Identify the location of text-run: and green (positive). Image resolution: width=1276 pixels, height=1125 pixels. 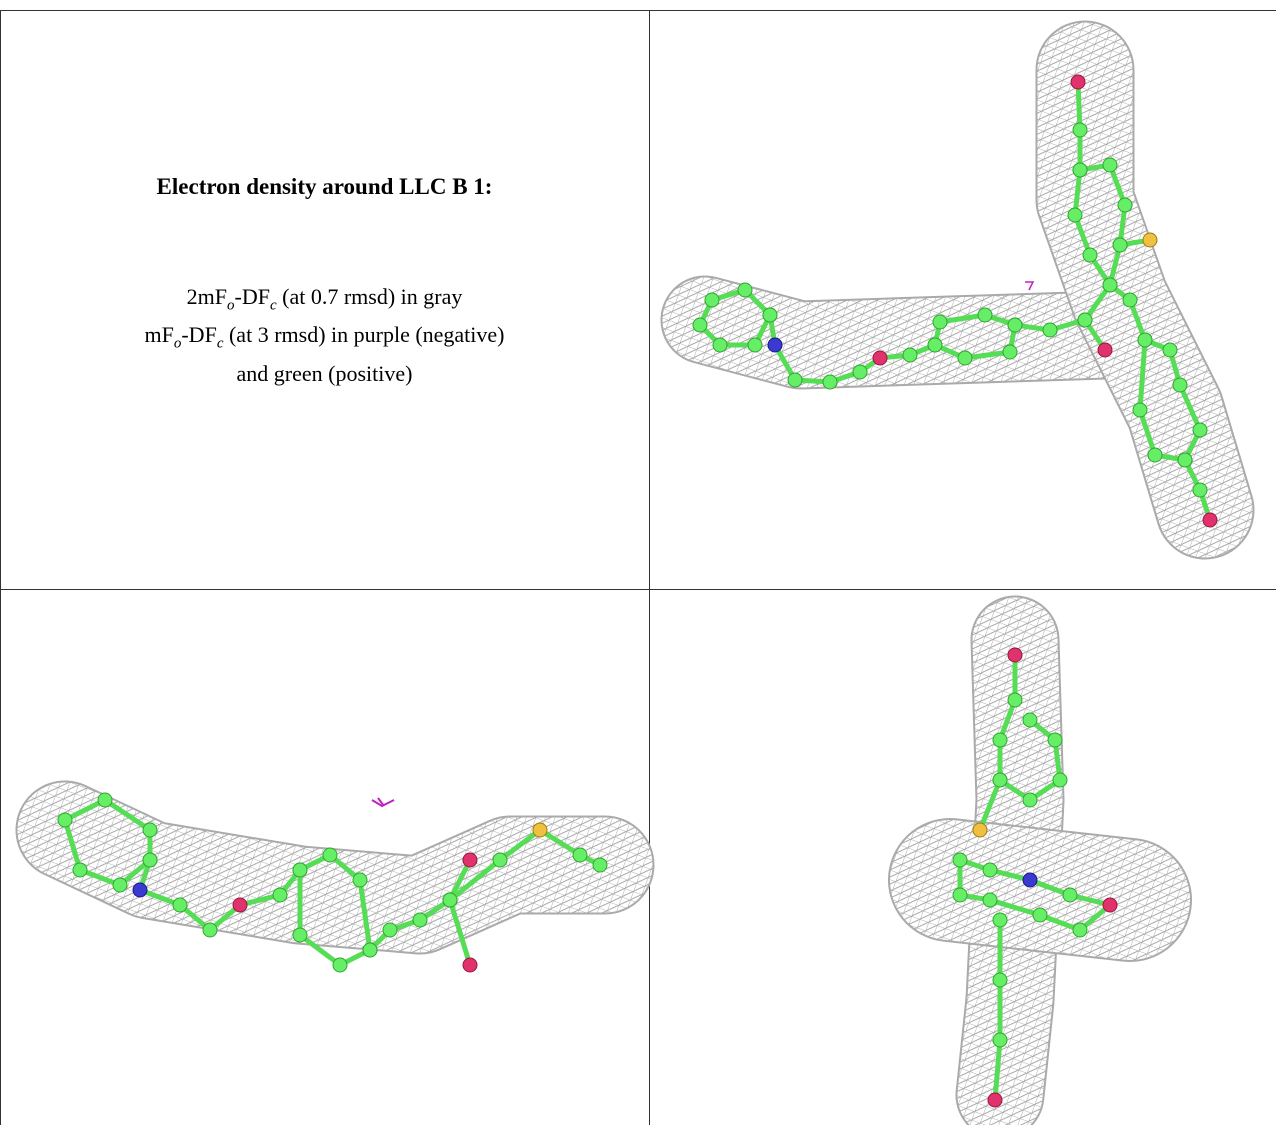
(324, 373).